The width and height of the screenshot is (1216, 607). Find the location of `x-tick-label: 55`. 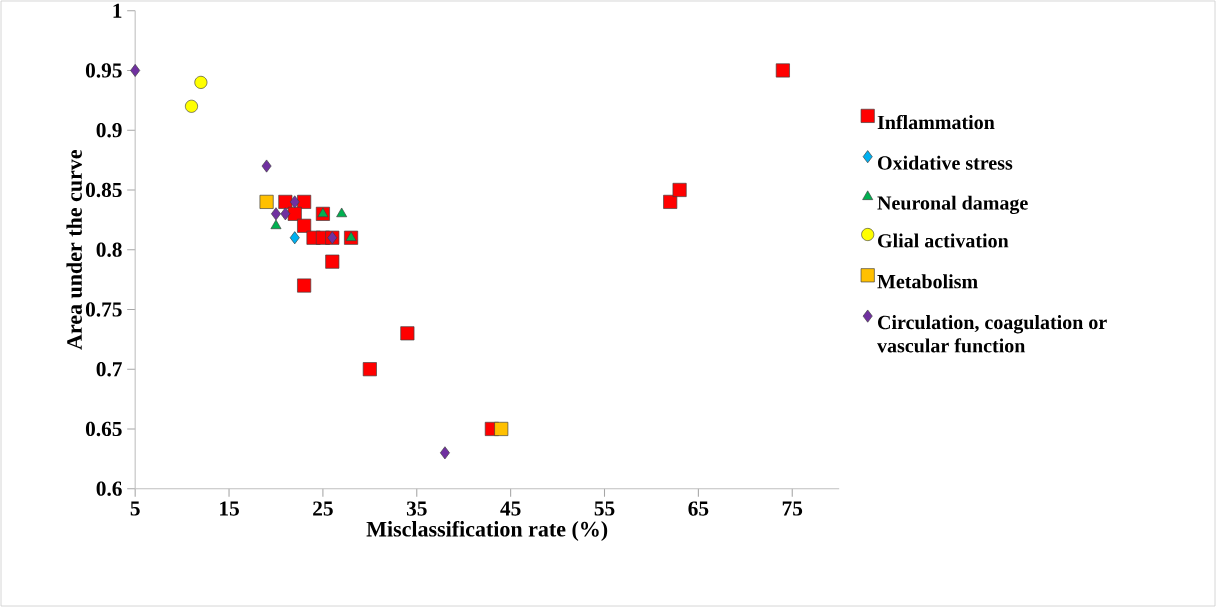

x-tick-label: 55 is located at coordinates (604, 508).